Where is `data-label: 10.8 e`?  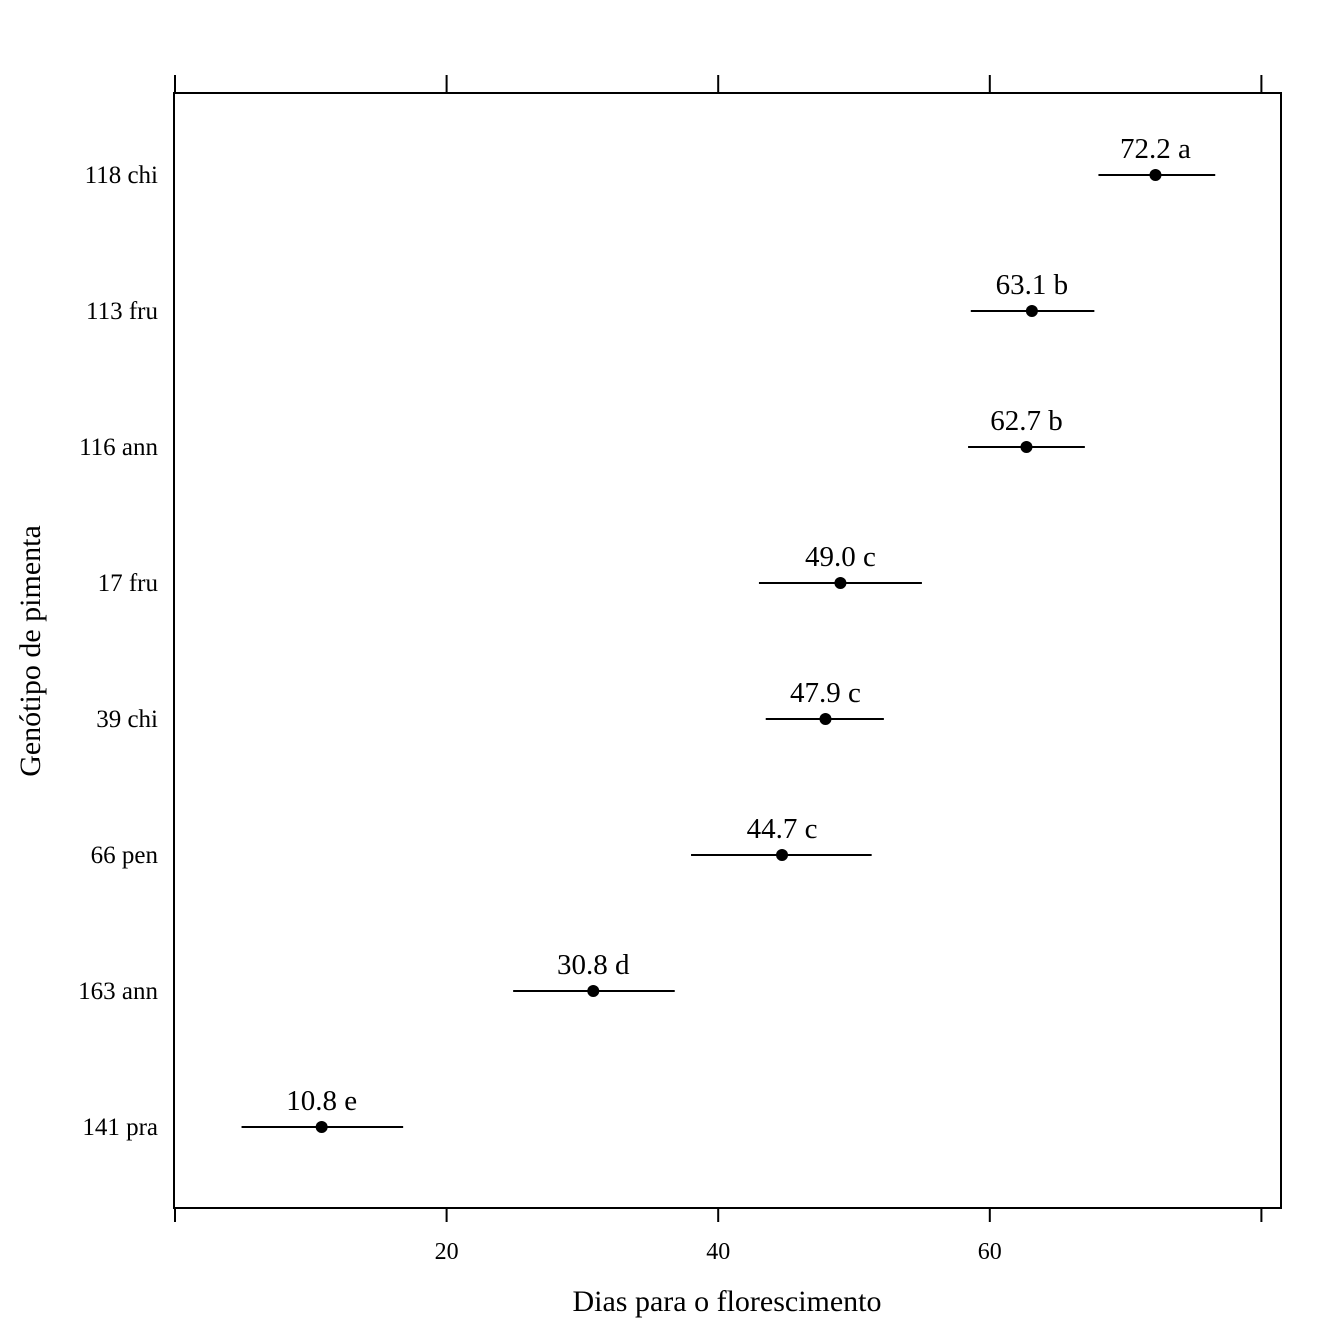 data-label: 10.8 e is located at coordinates (321, 1101).